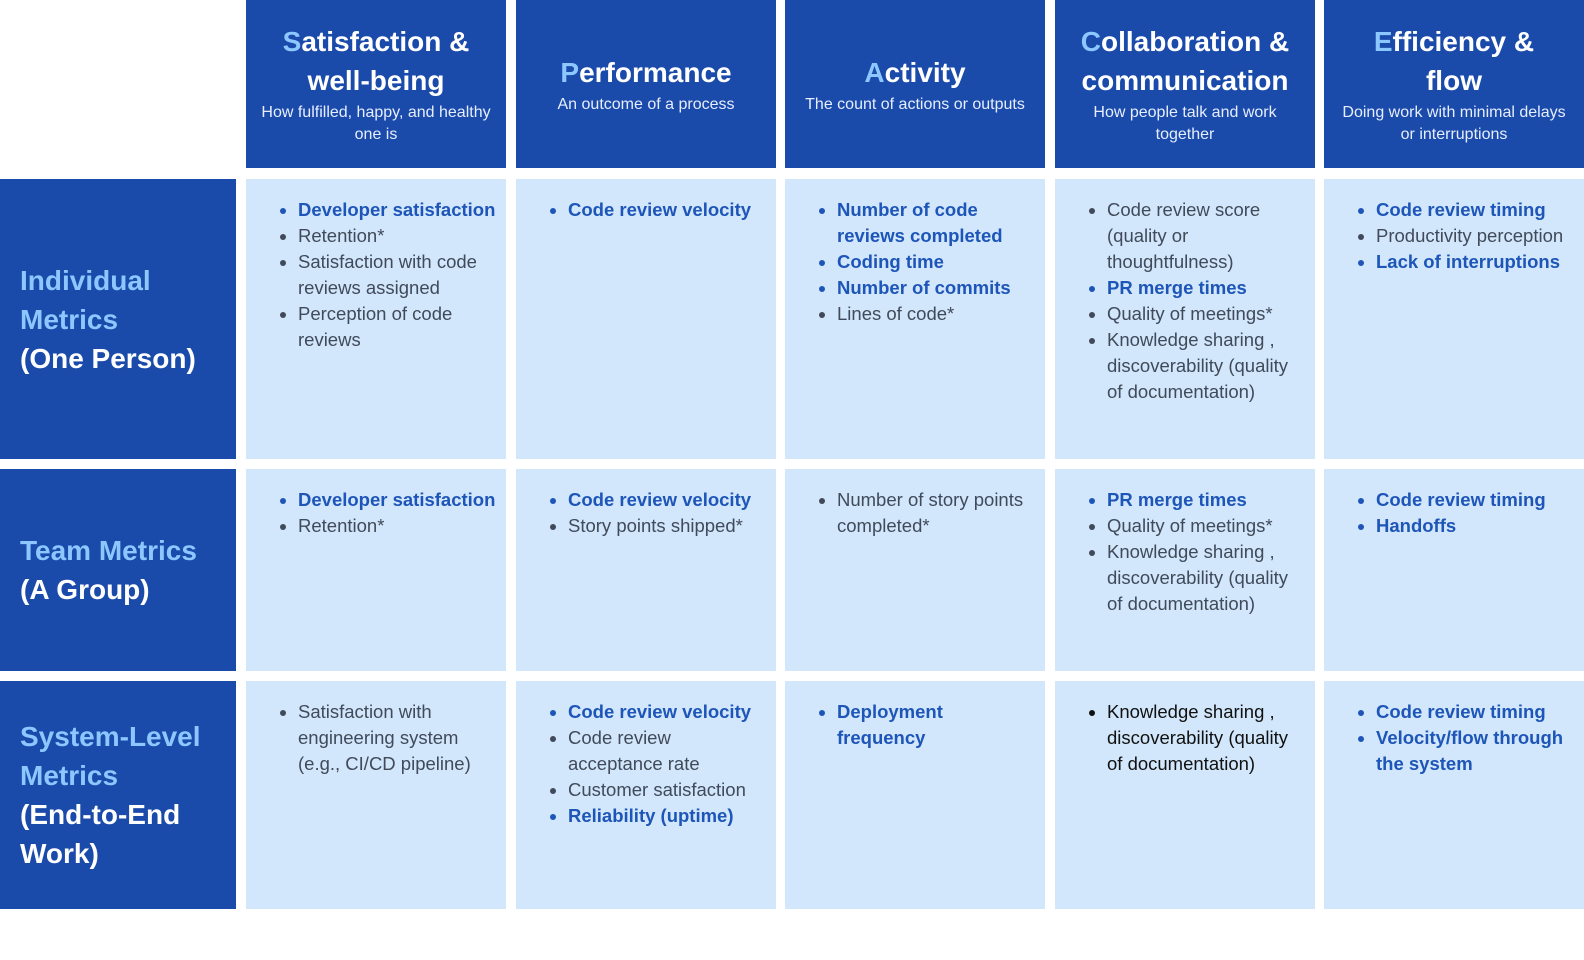  Describe the element at coordinates (110, 756) in the screenshot. I see `row-title: System-Level Metrics` at that location.